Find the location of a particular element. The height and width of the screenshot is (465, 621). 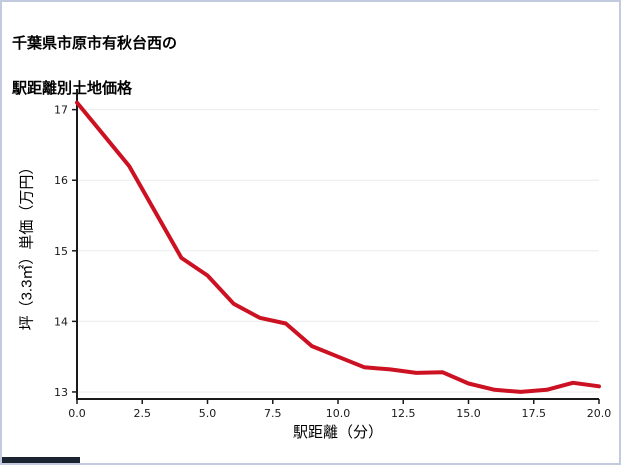

y-tick-label: 16 is located at coordinates (61, 180).